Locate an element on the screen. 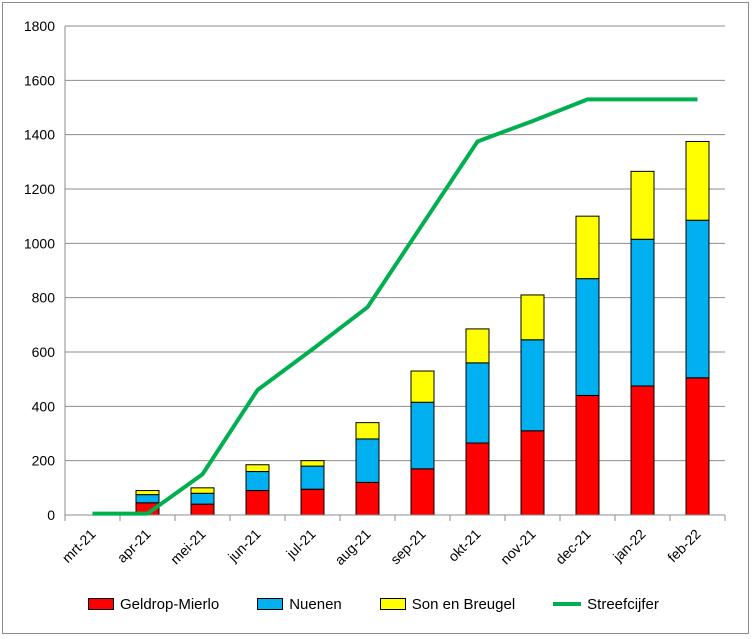 Image resolution: width=753 pixels, height=639 pixels. x-tick-label: apr-21 is located at coordinates (134, 546).